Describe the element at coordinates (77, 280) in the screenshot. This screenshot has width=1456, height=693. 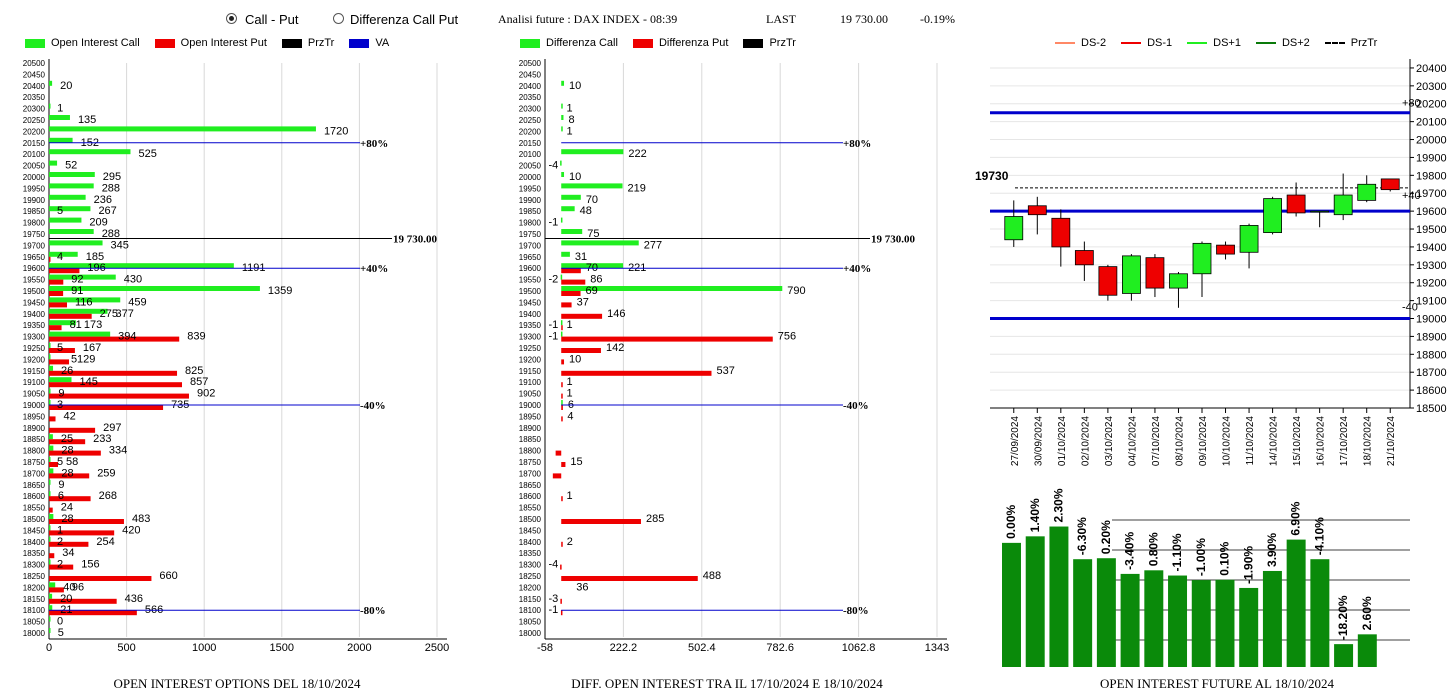
I see `left-bar-value-label: 92` at that location.